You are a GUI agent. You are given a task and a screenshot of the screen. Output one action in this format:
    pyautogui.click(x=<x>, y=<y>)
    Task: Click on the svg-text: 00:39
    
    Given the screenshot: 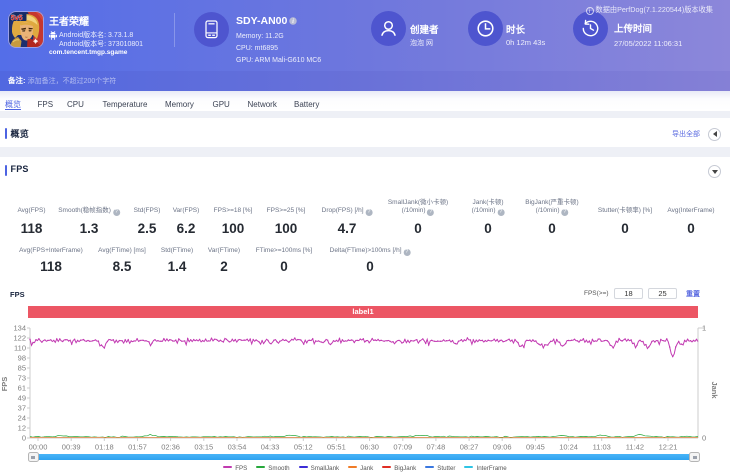 What is the action you would take?
    pyautogui.click(x=71, y=447)
    